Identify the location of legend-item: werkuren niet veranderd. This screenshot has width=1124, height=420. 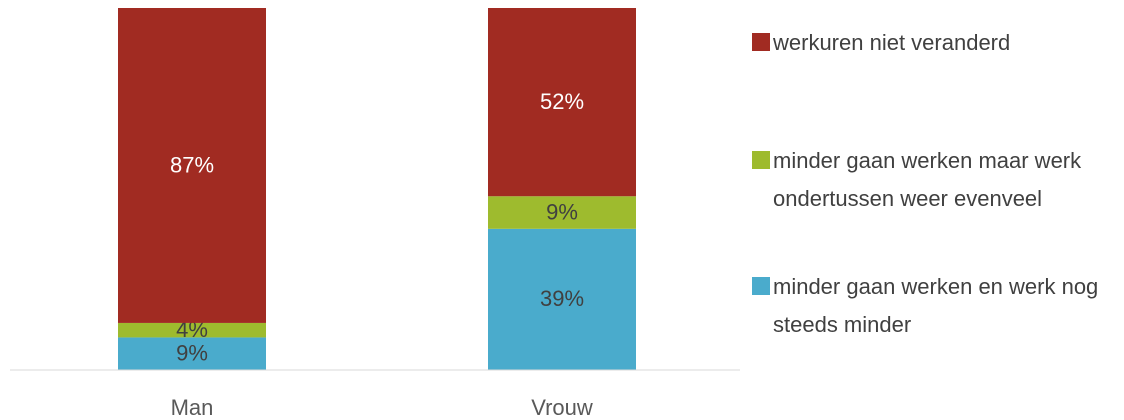
(934, 43).